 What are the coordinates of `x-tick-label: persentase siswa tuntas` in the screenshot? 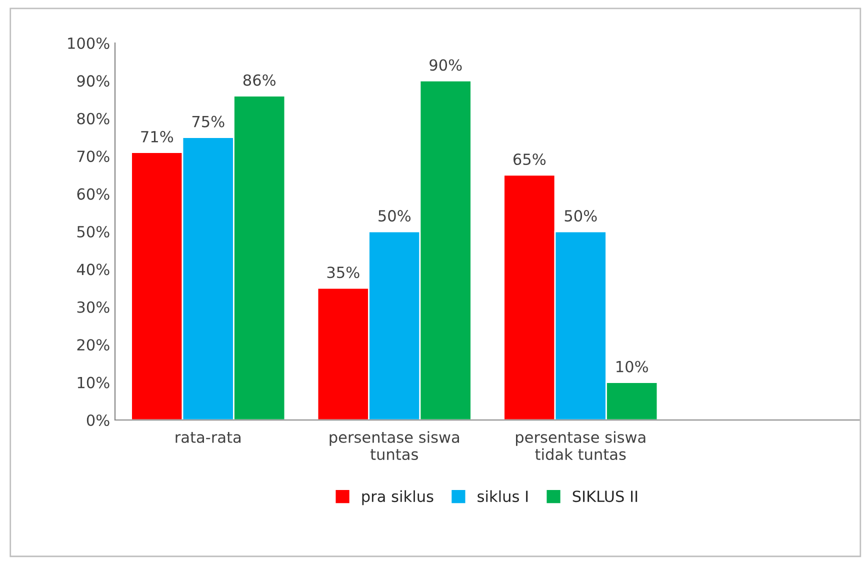 It's located at (394, 445).